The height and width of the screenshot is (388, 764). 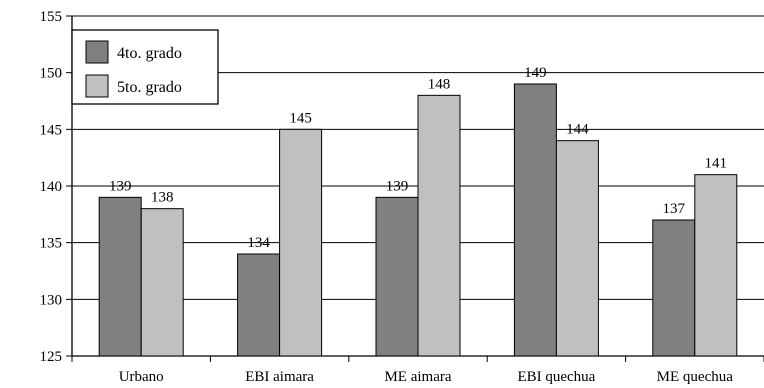 What do you see at coordinates (439, 84) in the screenshot?
I see `data-label: 148` at bounding box center [439, 84].